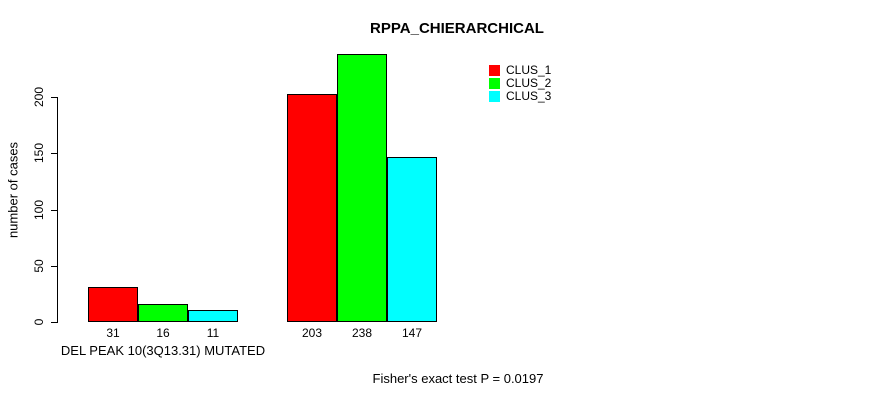  What do you see at coordinates (39, 209) in the screenshot?
I see `y-tick-label: 100` at bounding box center [39, 209].